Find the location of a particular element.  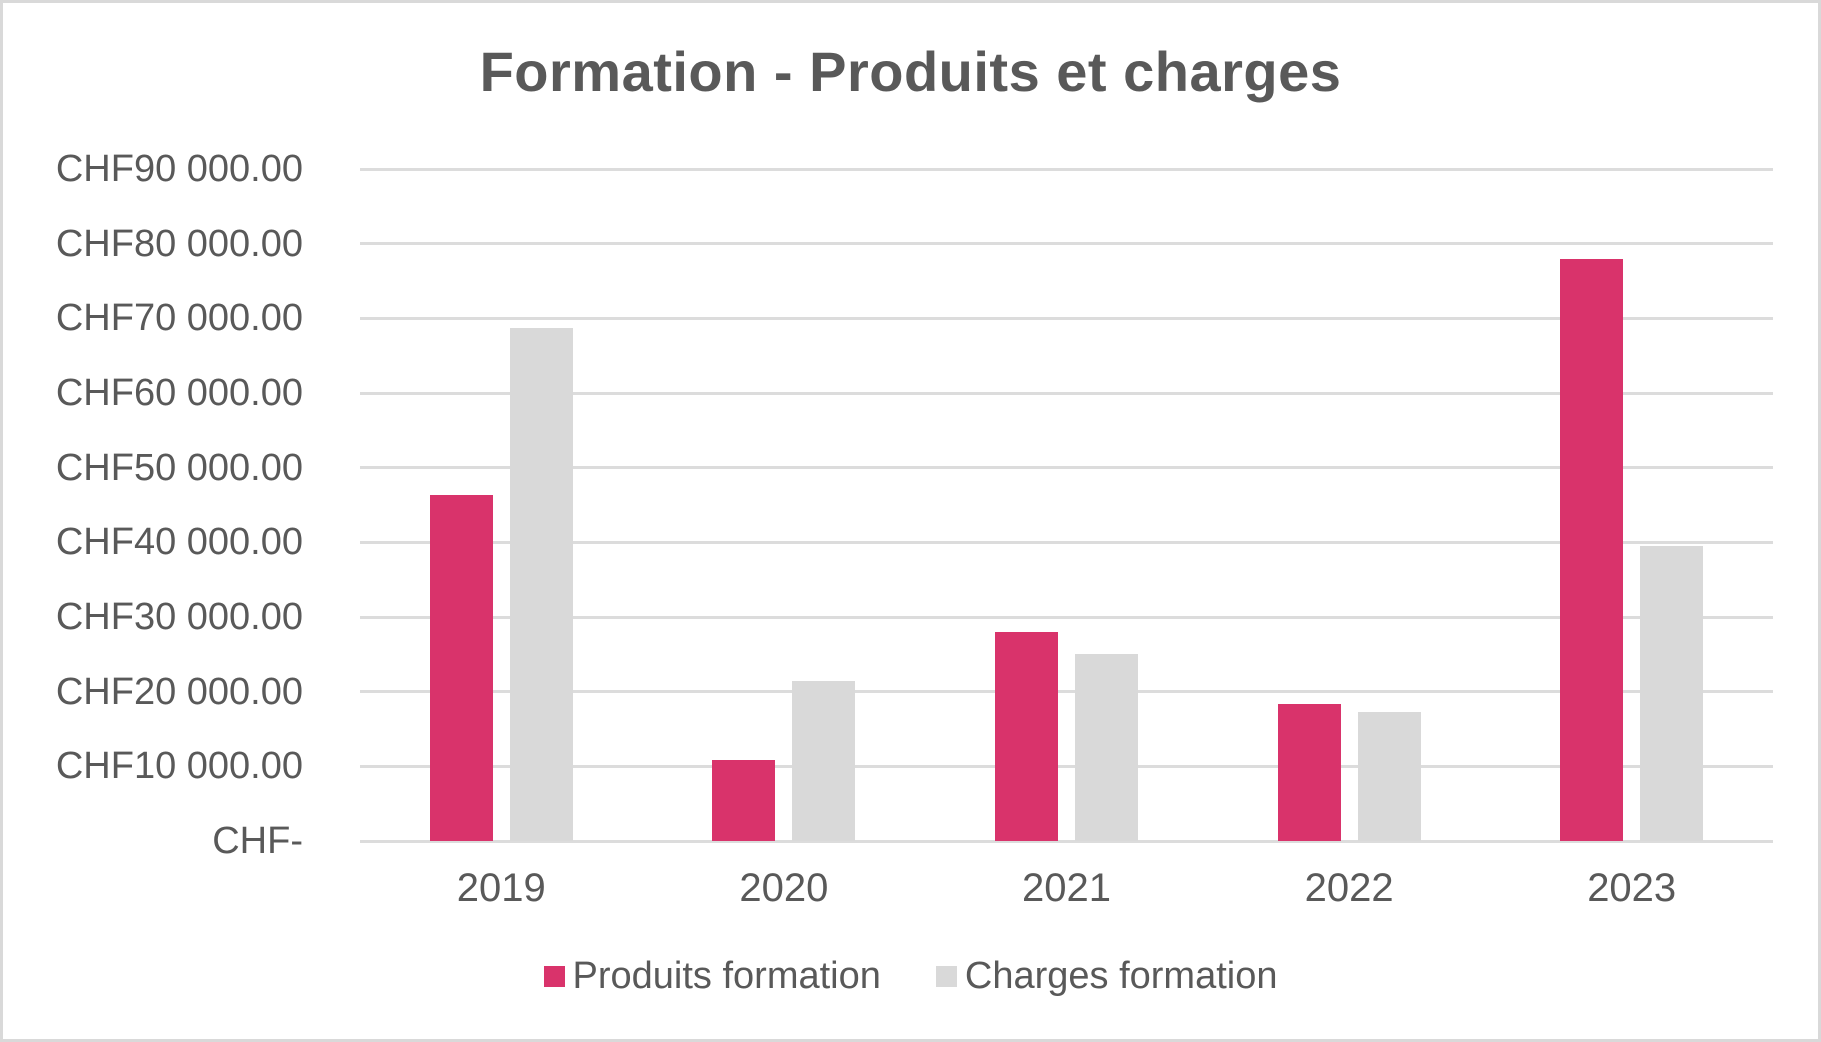

y-axis-tick-label: CHF60 000.00 is located at coordinates (179, 393).